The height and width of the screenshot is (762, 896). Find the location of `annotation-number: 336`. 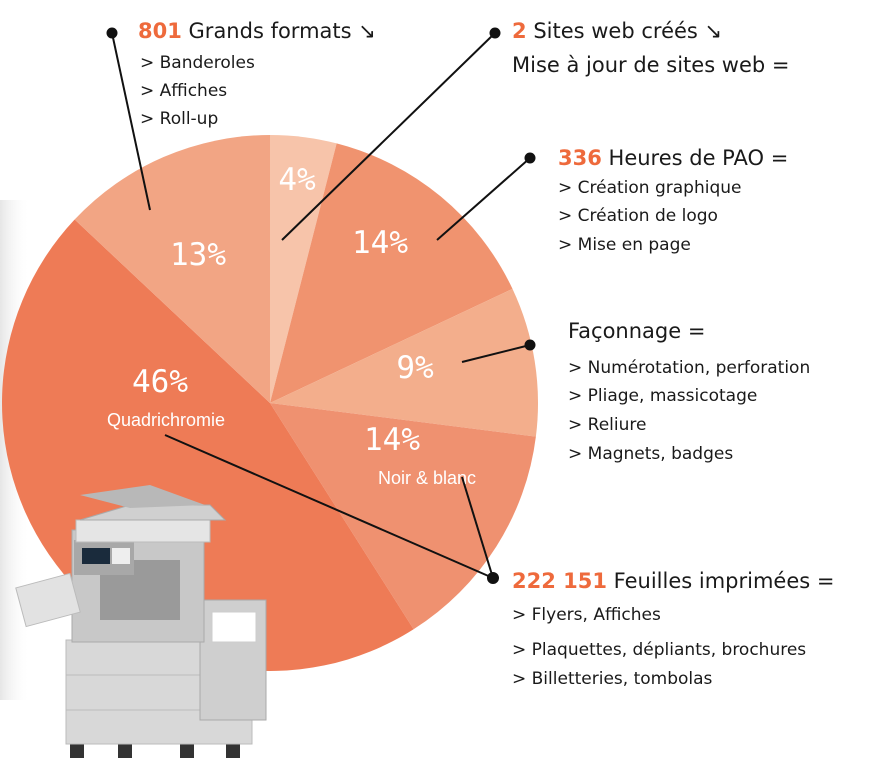

annotation-number: 336 is located at coordinates (580, 158).